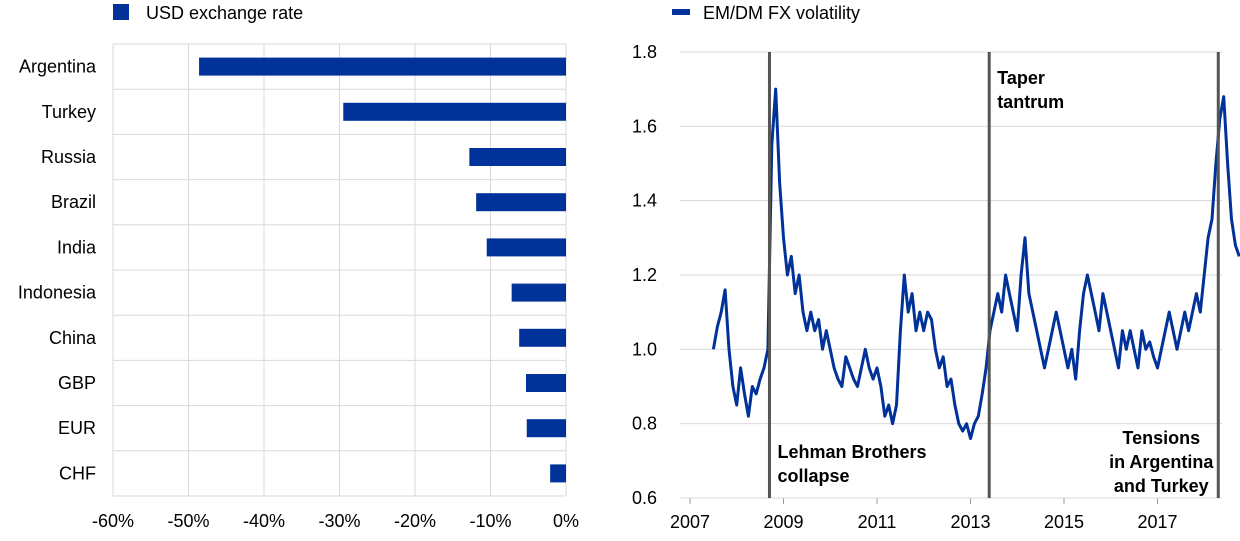 The height and width of the screenshot is (541, 1240). Describe the element at coordinates (77, 383) in the screenshot. I see `category-label: GBP` at that location.